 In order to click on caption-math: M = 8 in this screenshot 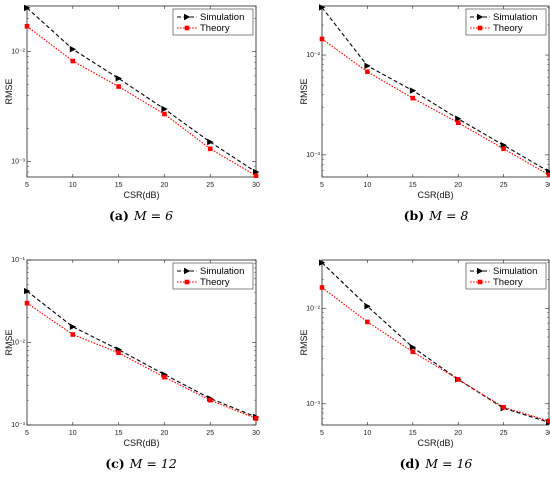, I will do `click(448, 215)`.